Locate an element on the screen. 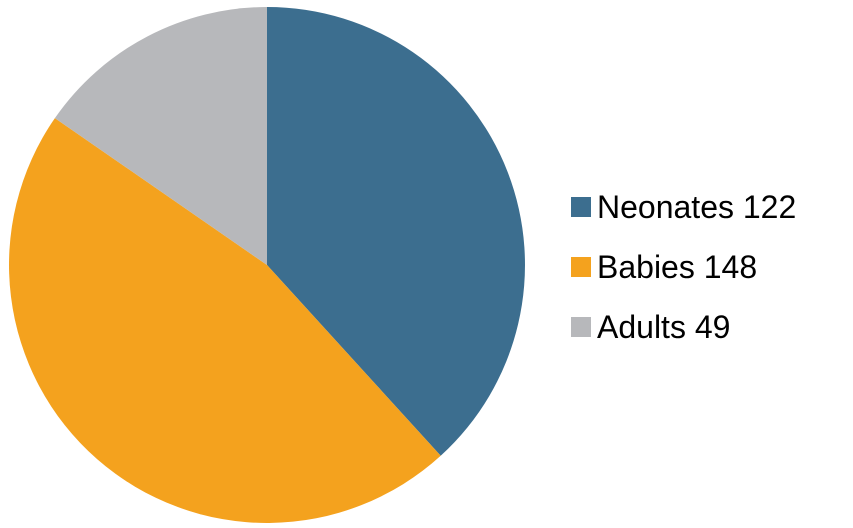  legend-swatch-neonates is located at coordinates (581, 207).